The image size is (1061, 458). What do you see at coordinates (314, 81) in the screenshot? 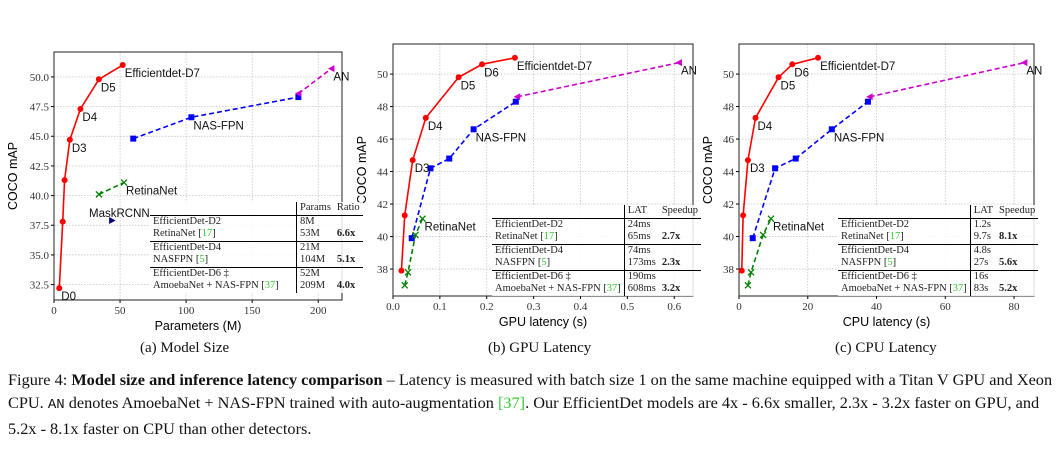
I see `series-an` at bounding box center [314, 81].